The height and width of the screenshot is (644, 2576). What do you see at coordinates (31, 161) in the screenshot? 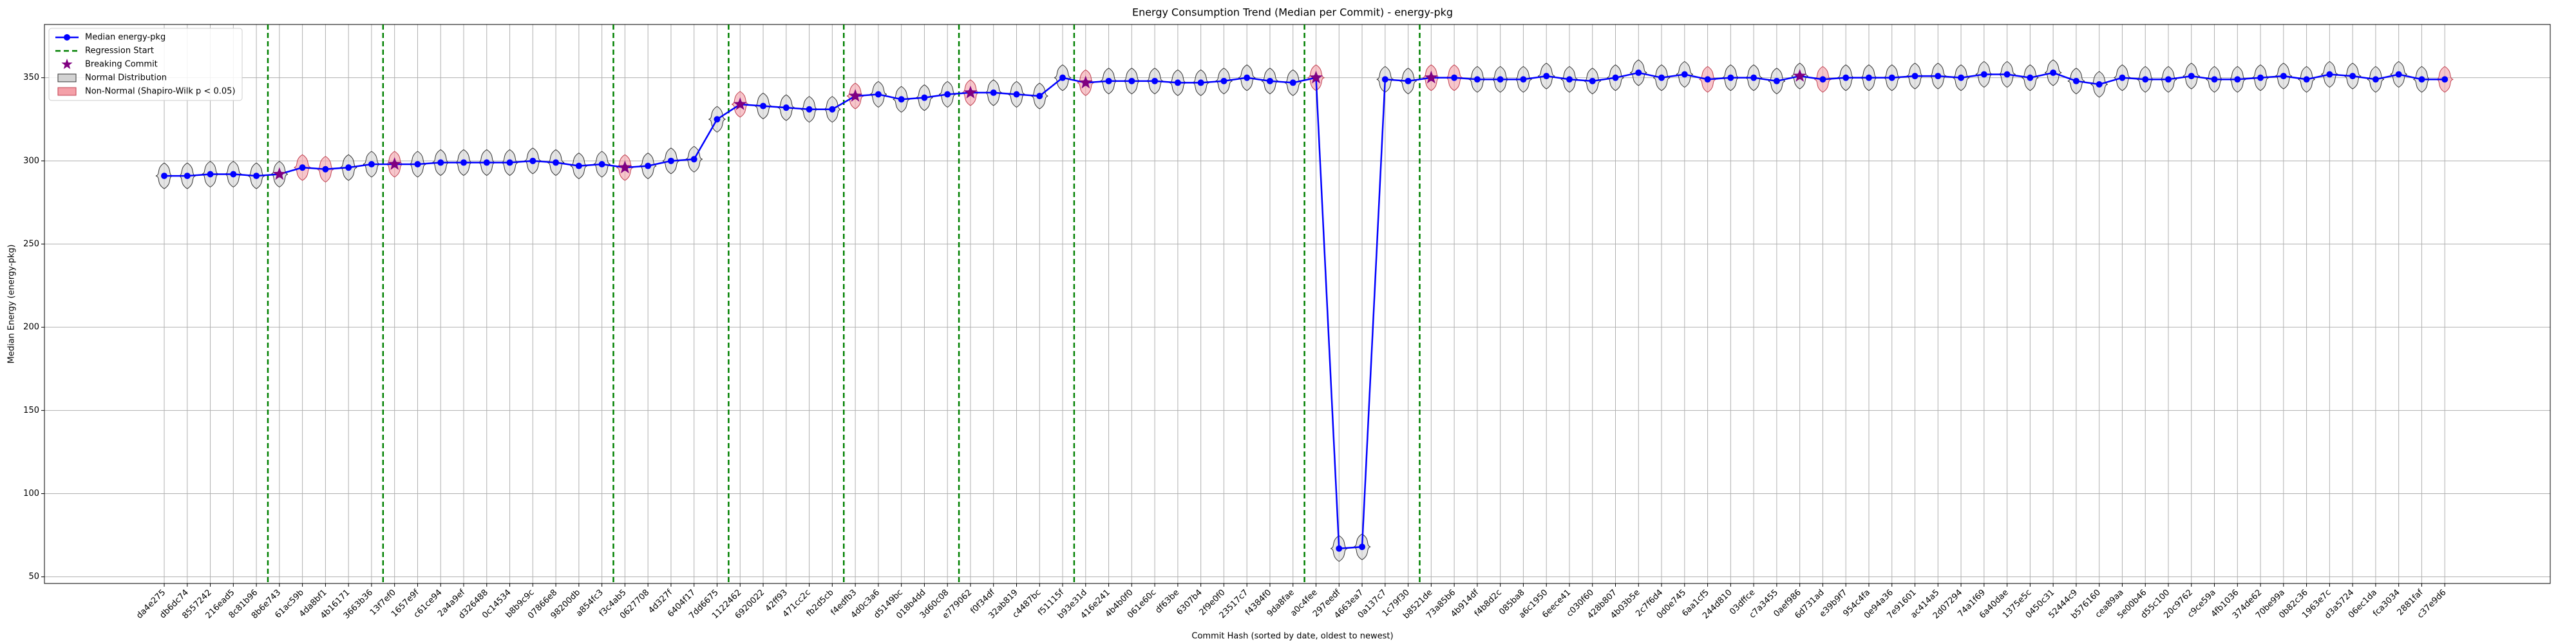
I see `y-tick-label: 300` at bounding box center [31, 161].